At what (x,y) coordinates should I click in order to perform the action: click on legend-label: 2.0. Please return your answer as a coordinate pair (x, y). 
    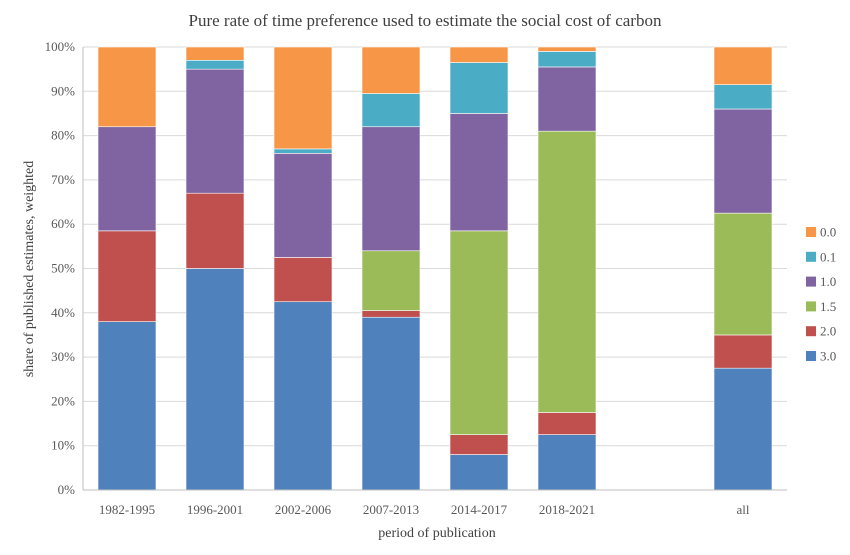
    Looking at the image, I should click on (828, 331).